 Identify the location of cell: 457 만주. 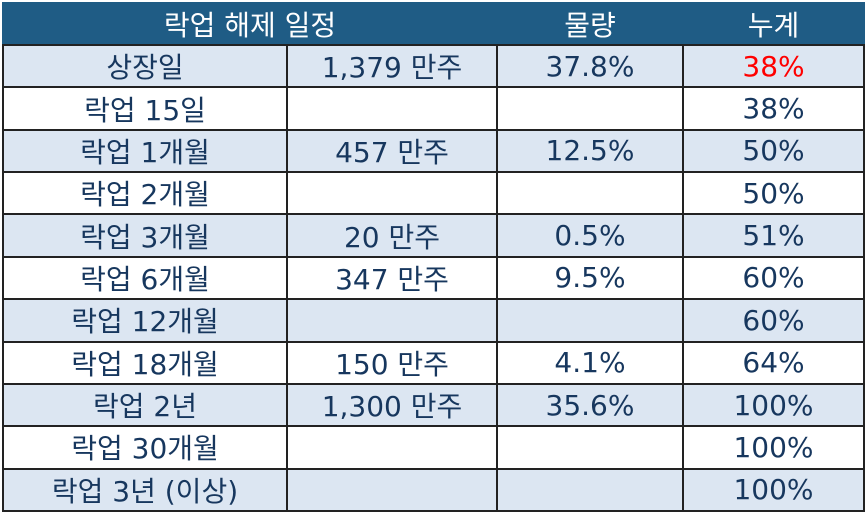
(392, 151).